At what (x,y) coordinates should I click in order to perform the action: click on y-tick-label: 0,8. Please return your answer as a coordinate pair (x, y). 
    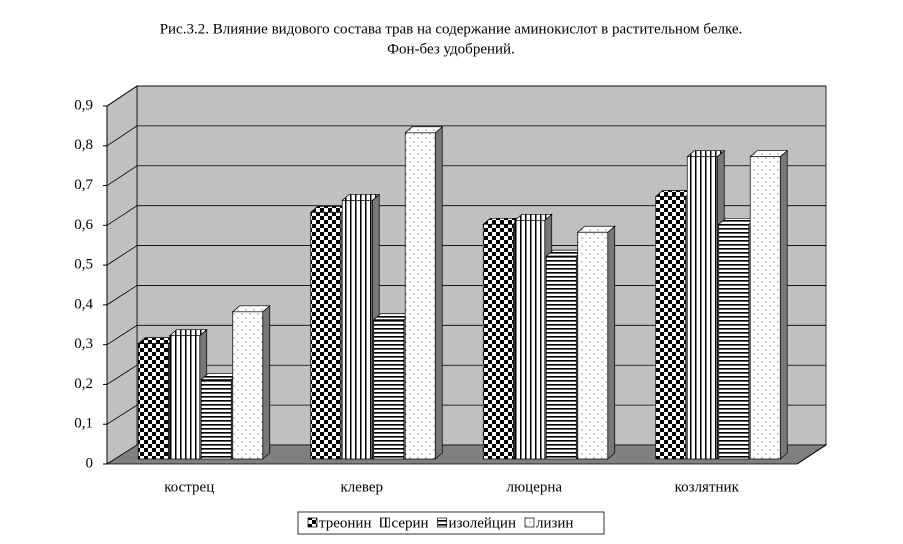
    Looking at the image, I should click on (83, 145).